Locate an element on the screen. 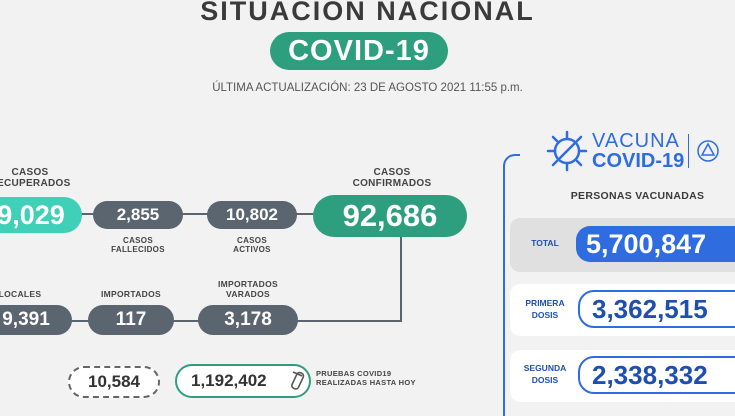 This screenshot has width=735, height=416. importados-value: 117 is located at coordinates (131, 320).